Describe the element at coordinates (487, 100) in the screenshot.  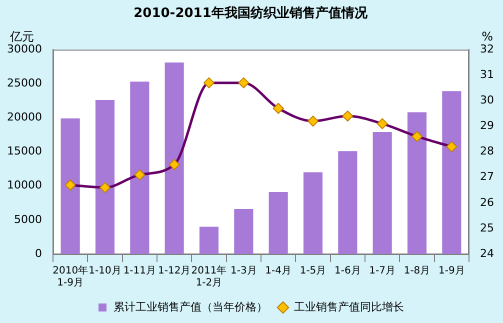
I see `y2-tick-label: 30` at that location.